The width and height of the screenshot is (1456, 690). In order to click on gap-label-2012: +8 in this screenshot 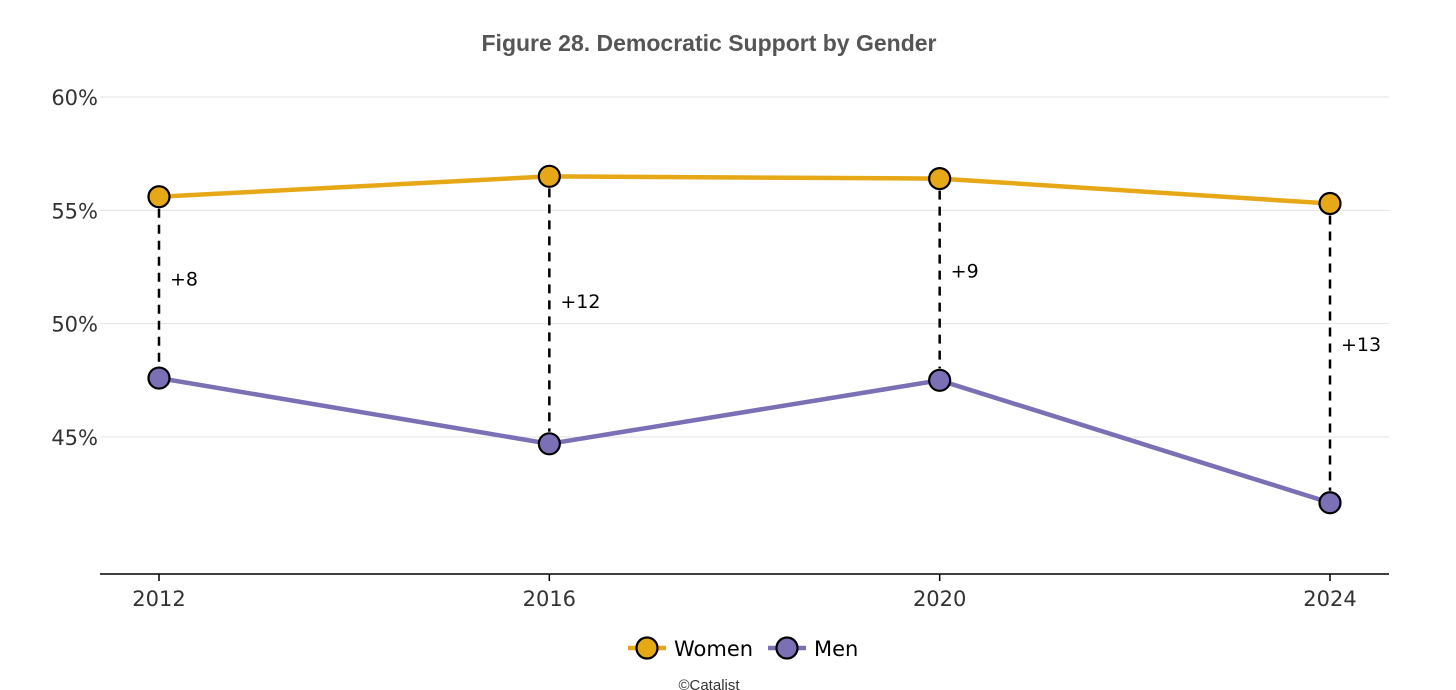, I will do `click(184, 279)`.